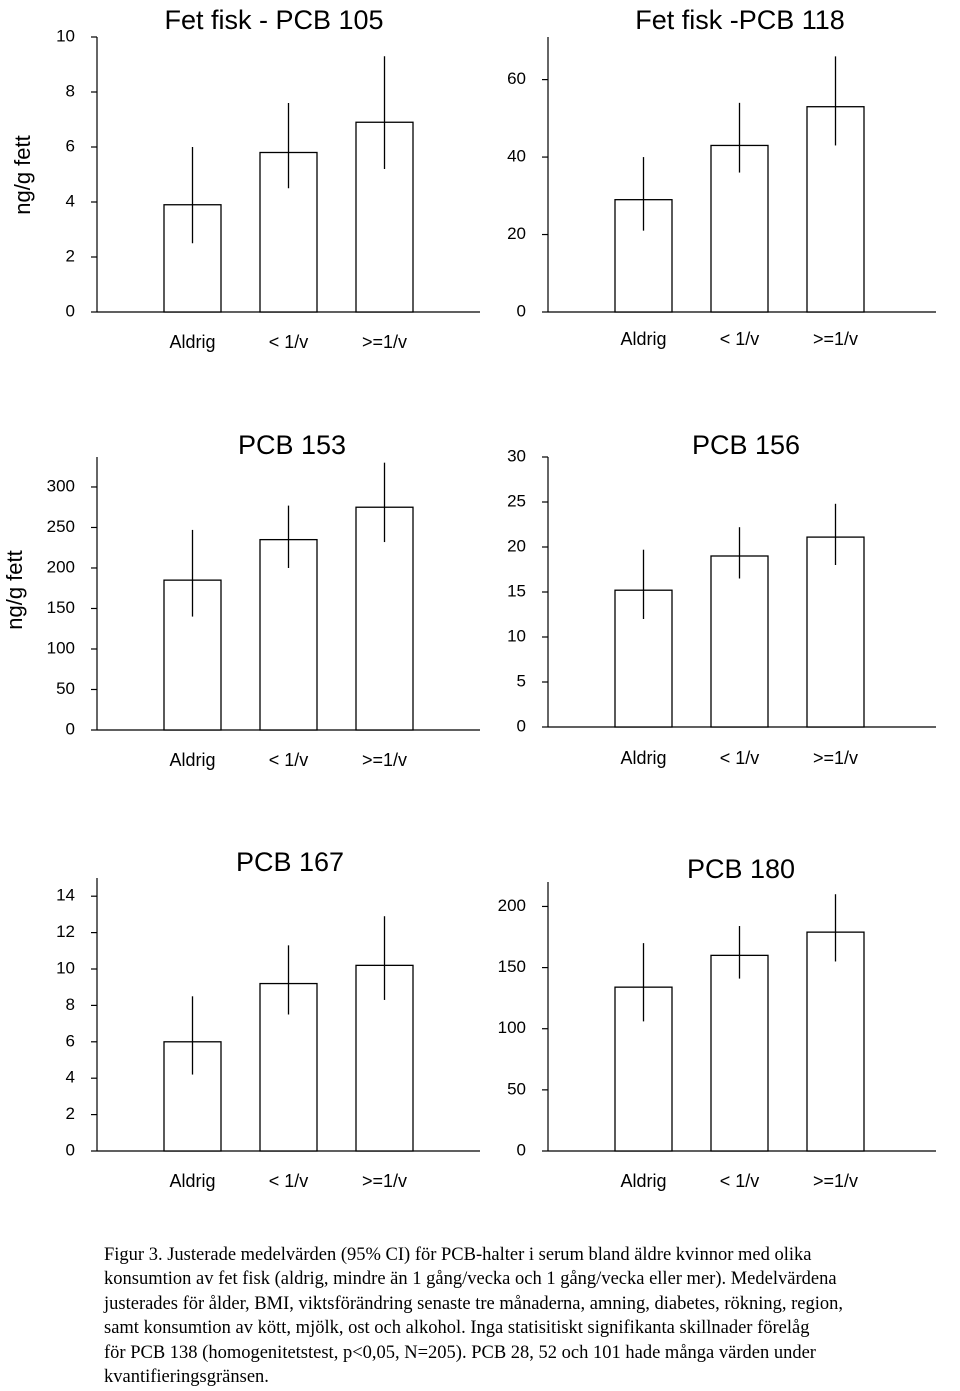 The image size is (960, 1391). Describe the element at coordinates (516, 590) in the screenshot. I see `y-tick-label: 15` at that location.